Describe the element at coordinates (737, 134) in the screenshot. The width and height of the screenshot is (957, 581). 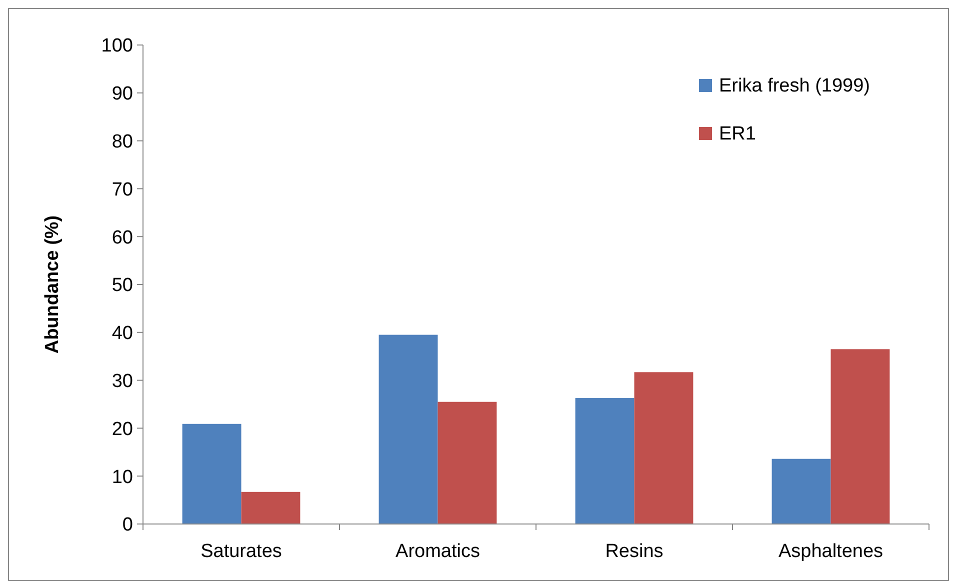
I see `legend-label: ER1` at that location.